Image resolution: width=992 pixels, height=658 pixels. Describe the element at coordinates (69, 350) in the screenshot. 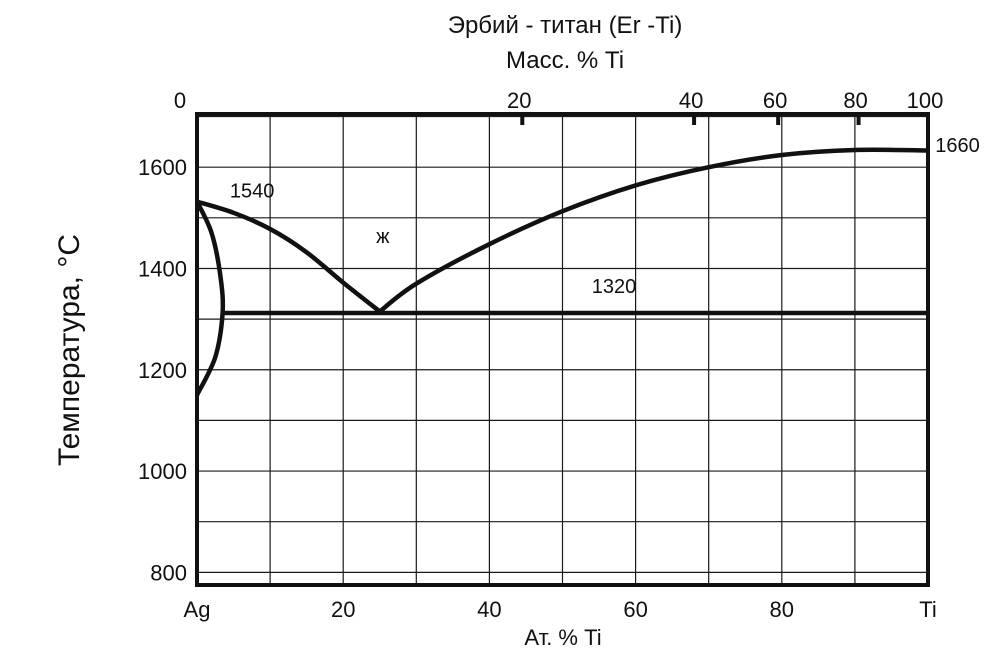

I see `y-axis-label: Температура, °С` at that location.